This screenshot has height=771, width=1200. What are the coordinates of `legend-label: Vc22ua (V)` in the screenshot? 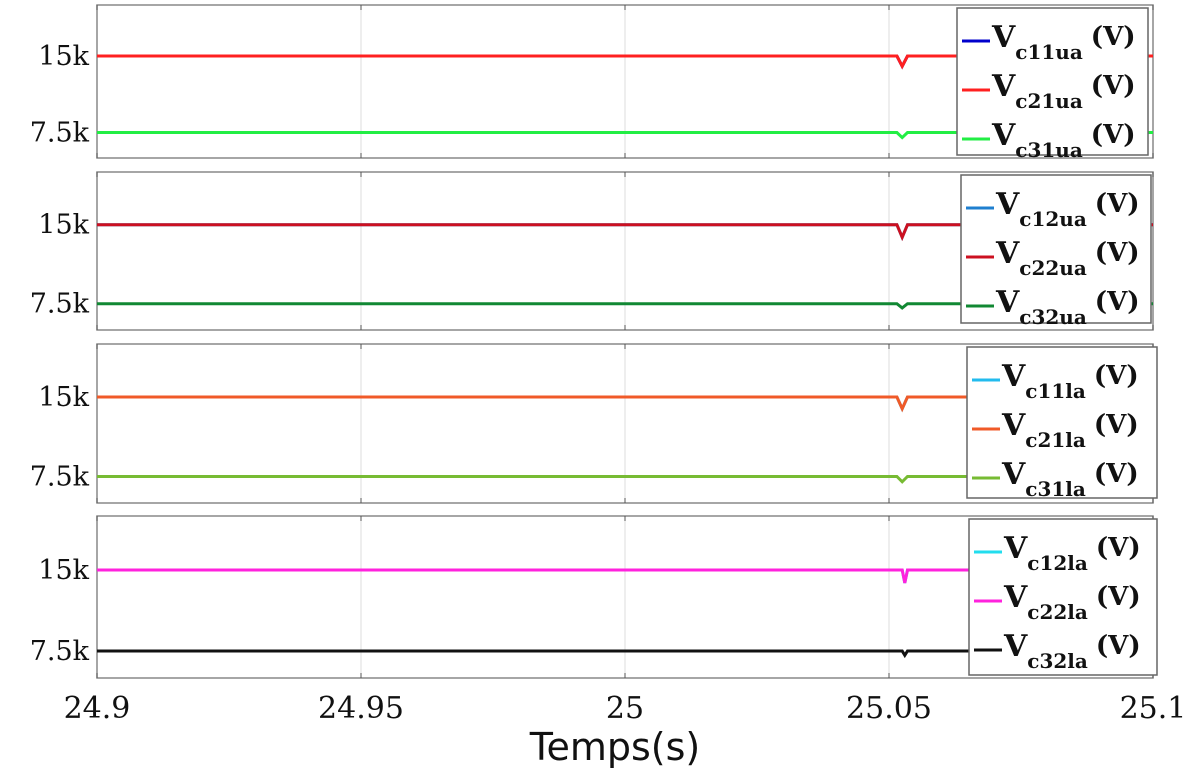 It's located at (1067, 258).